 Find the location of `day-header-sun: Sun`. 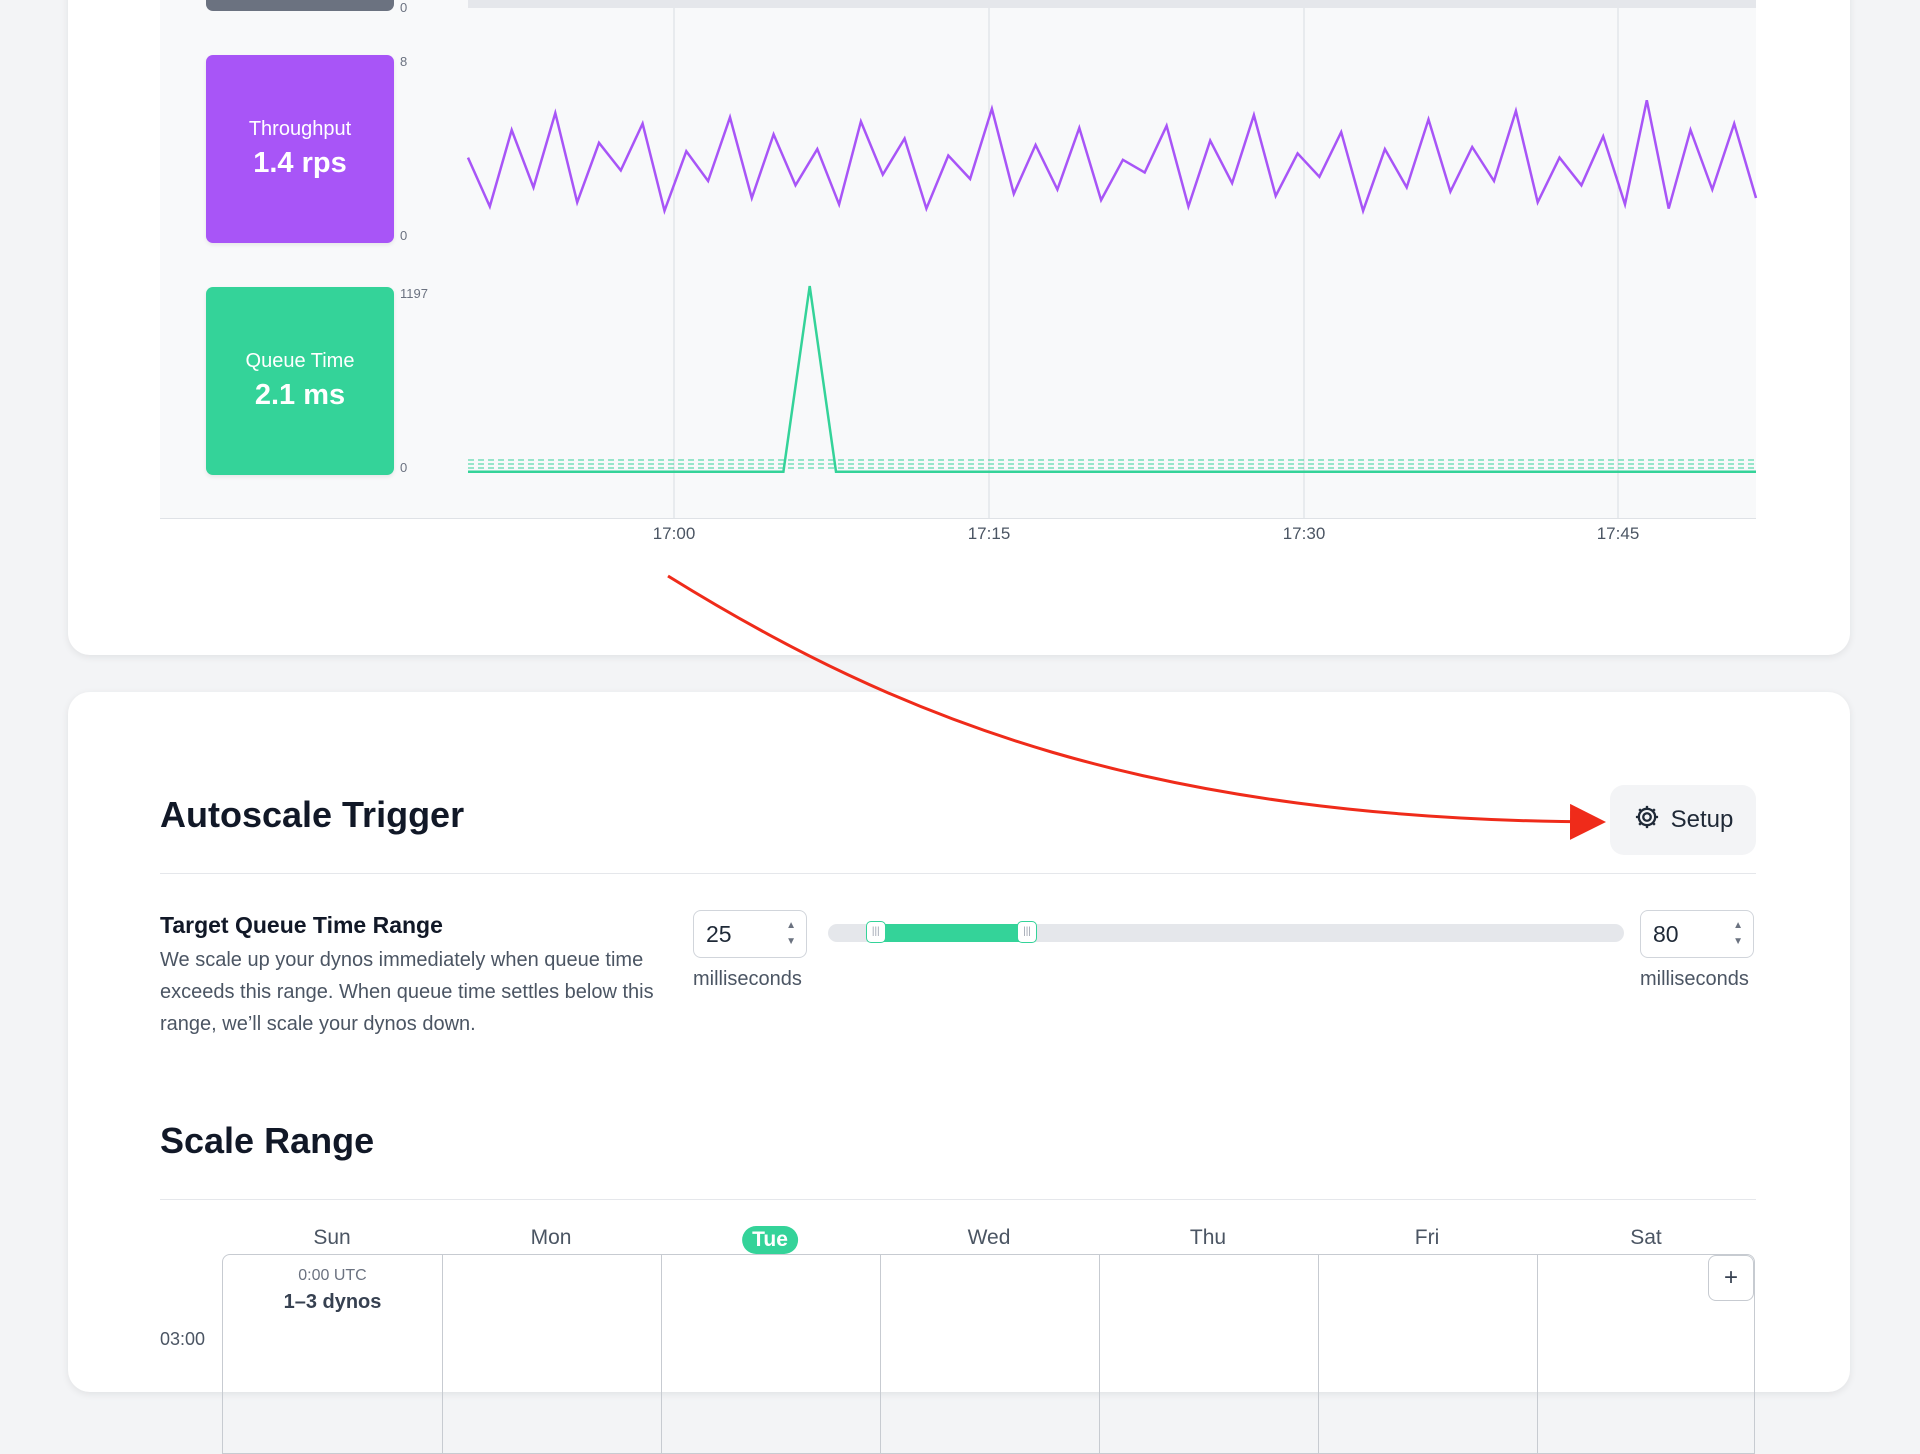

day-header-sun: Sun is located at coordinates (332, 1237).